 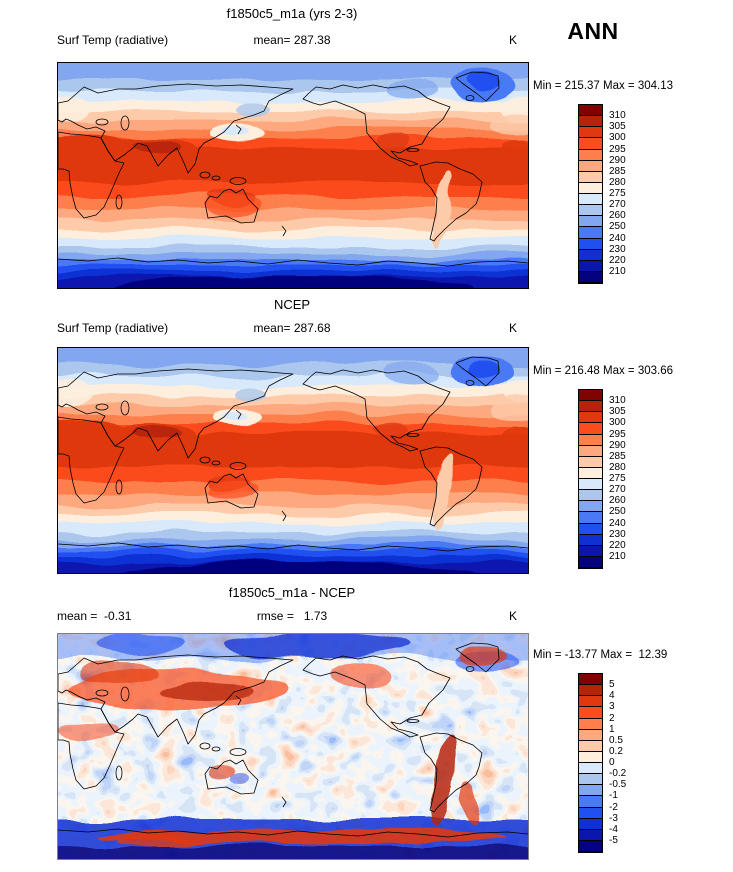 What do you see at coordinates (113, 40) in the screenshot?
I see `variable-label-model: Surf Temp (radiative)` at bounding box center [113, 40].